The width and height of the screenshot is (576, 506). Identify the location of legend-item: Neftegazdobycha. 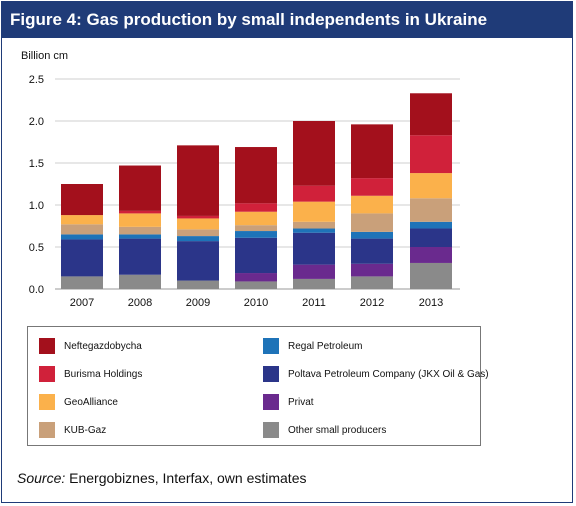
(90, 346).